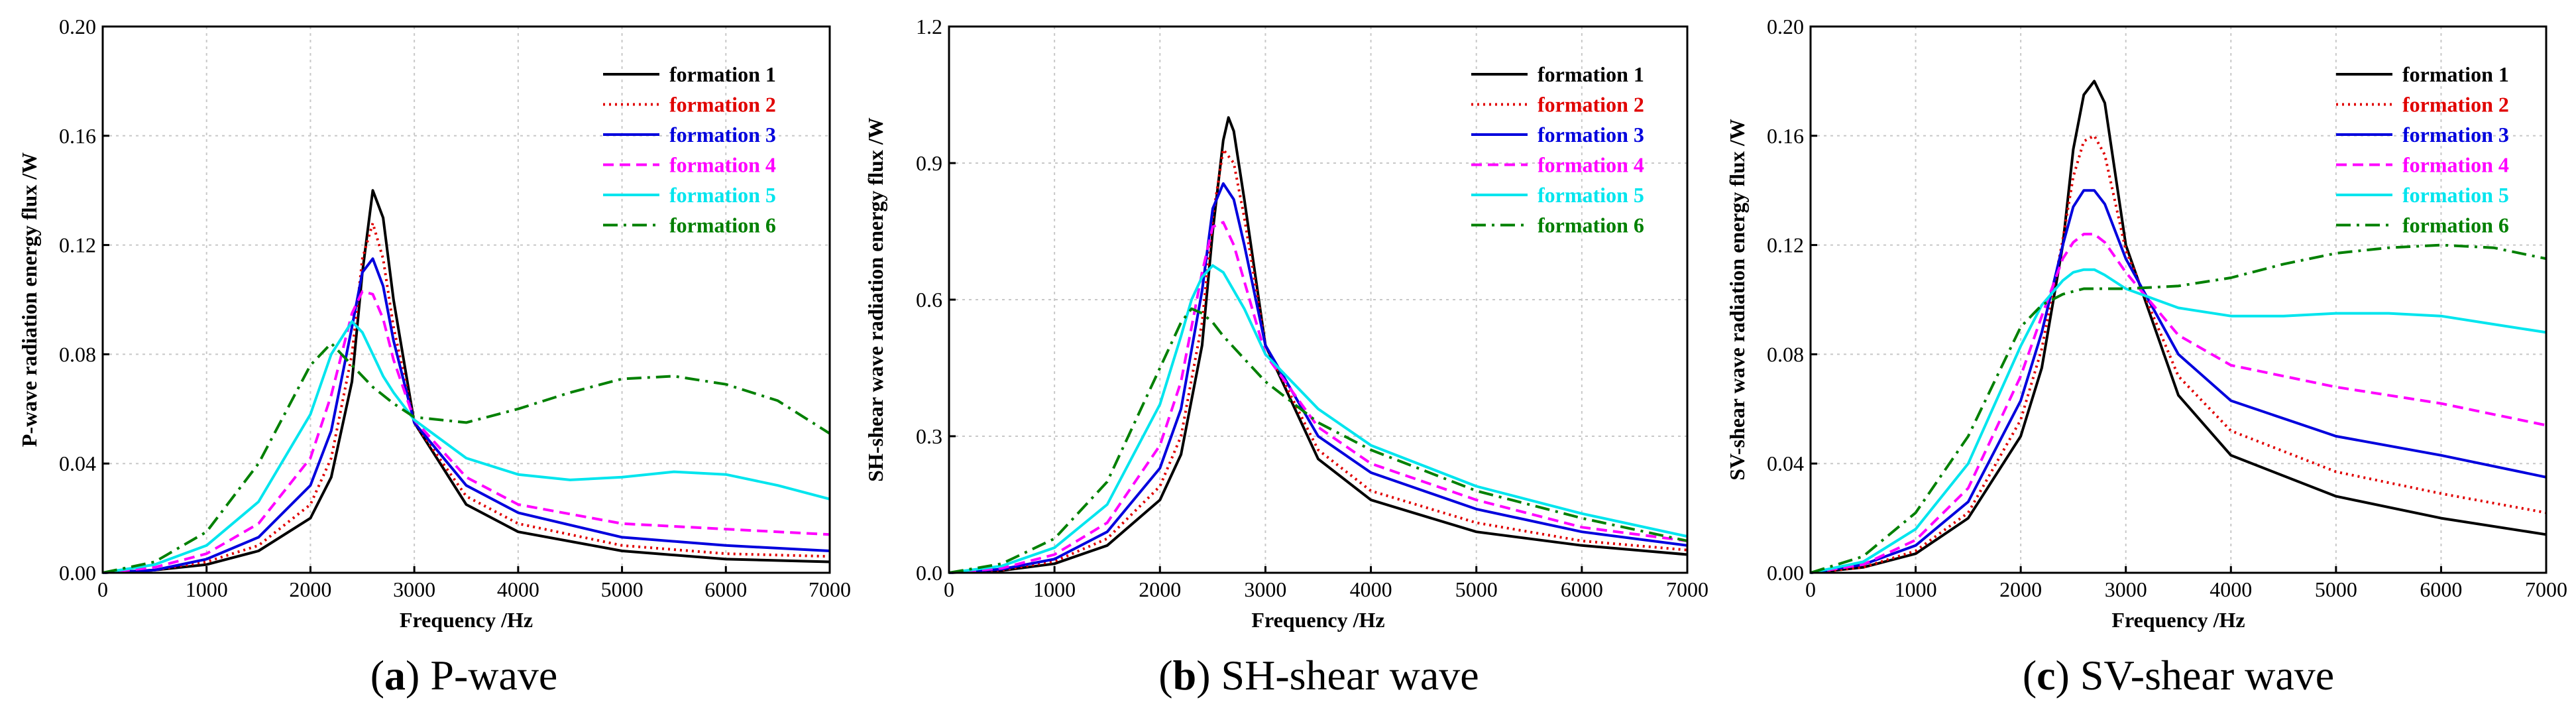  I want to click on panel-caption: (b) SH-shear wave, so click(1318, 675).